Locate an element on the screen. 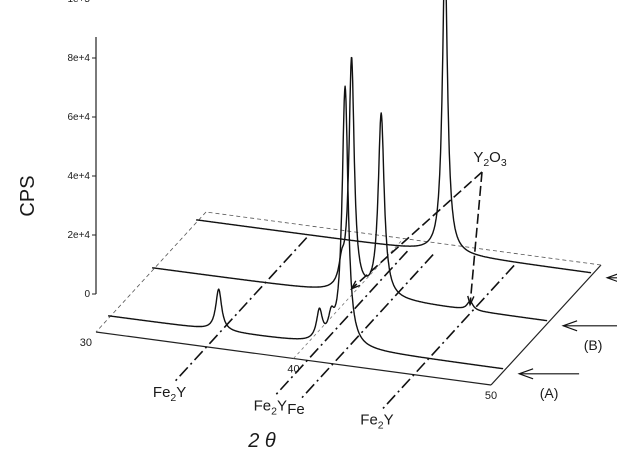 The height and width of the screenshot is (457, 617). floor-right-edge is located at coordinates (546, 325).